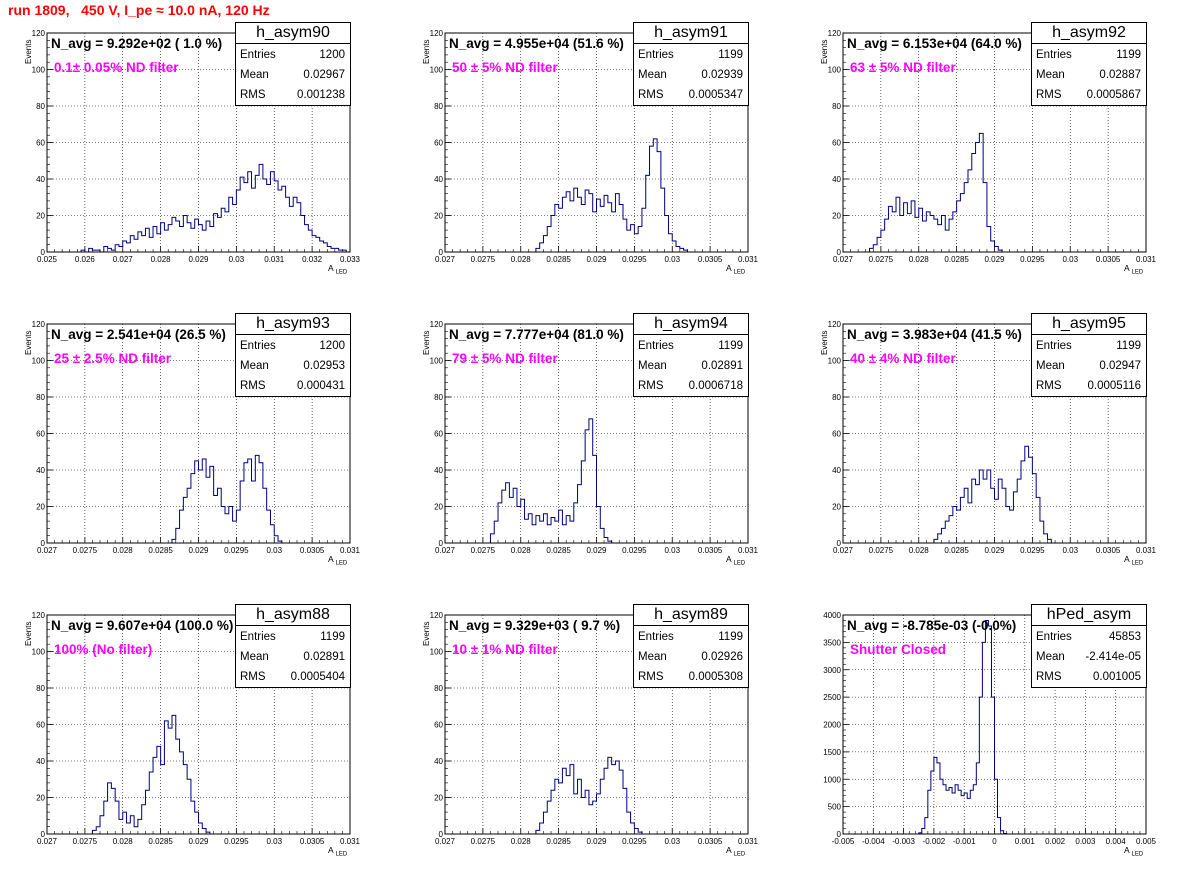 This screenshot has width=1196, height=872. I want to click on run-title: run 1809, 450 V, I_pe ≈ 10.0 nA, 120 Hz, so click(139, 10).